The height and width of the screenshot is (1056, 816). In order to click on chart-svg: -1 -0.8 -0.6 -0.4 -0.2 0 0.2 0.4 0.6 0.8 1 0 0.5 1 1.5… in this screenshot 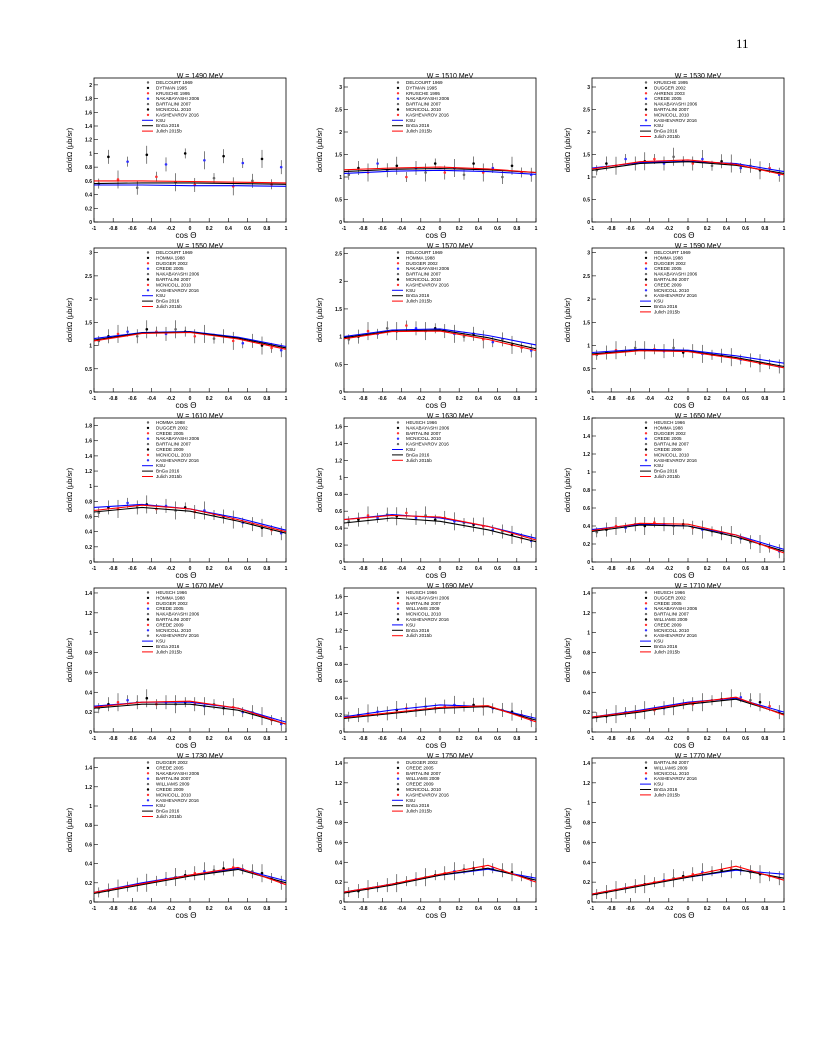, I will do `click(426, 156)`.